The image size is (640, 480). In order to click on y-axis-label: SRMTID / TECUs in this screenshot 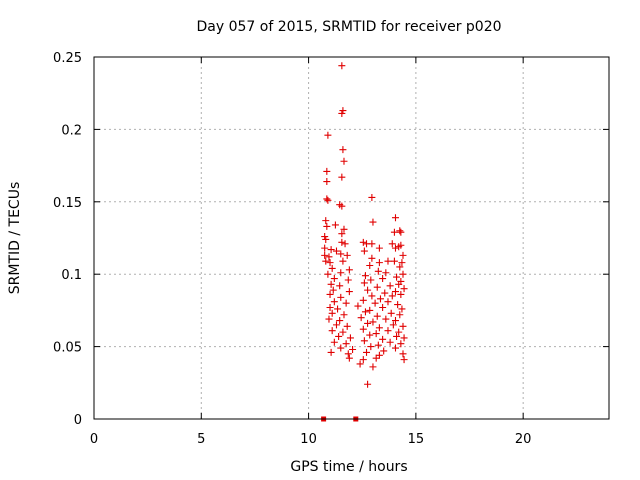, I will do `click(15, 238)`.